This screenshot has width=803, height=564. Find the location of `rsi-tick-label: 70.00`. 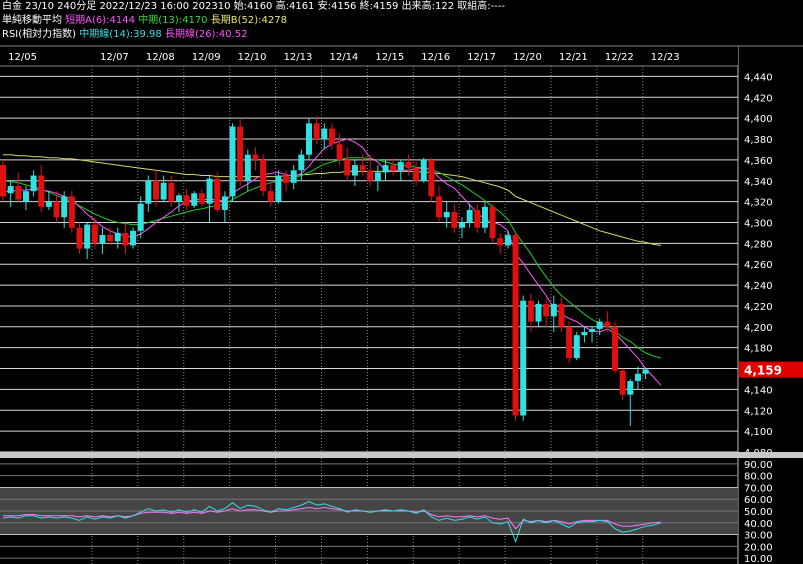

rsi-tick-label: 70.00 is located at coordinates (758, 488).